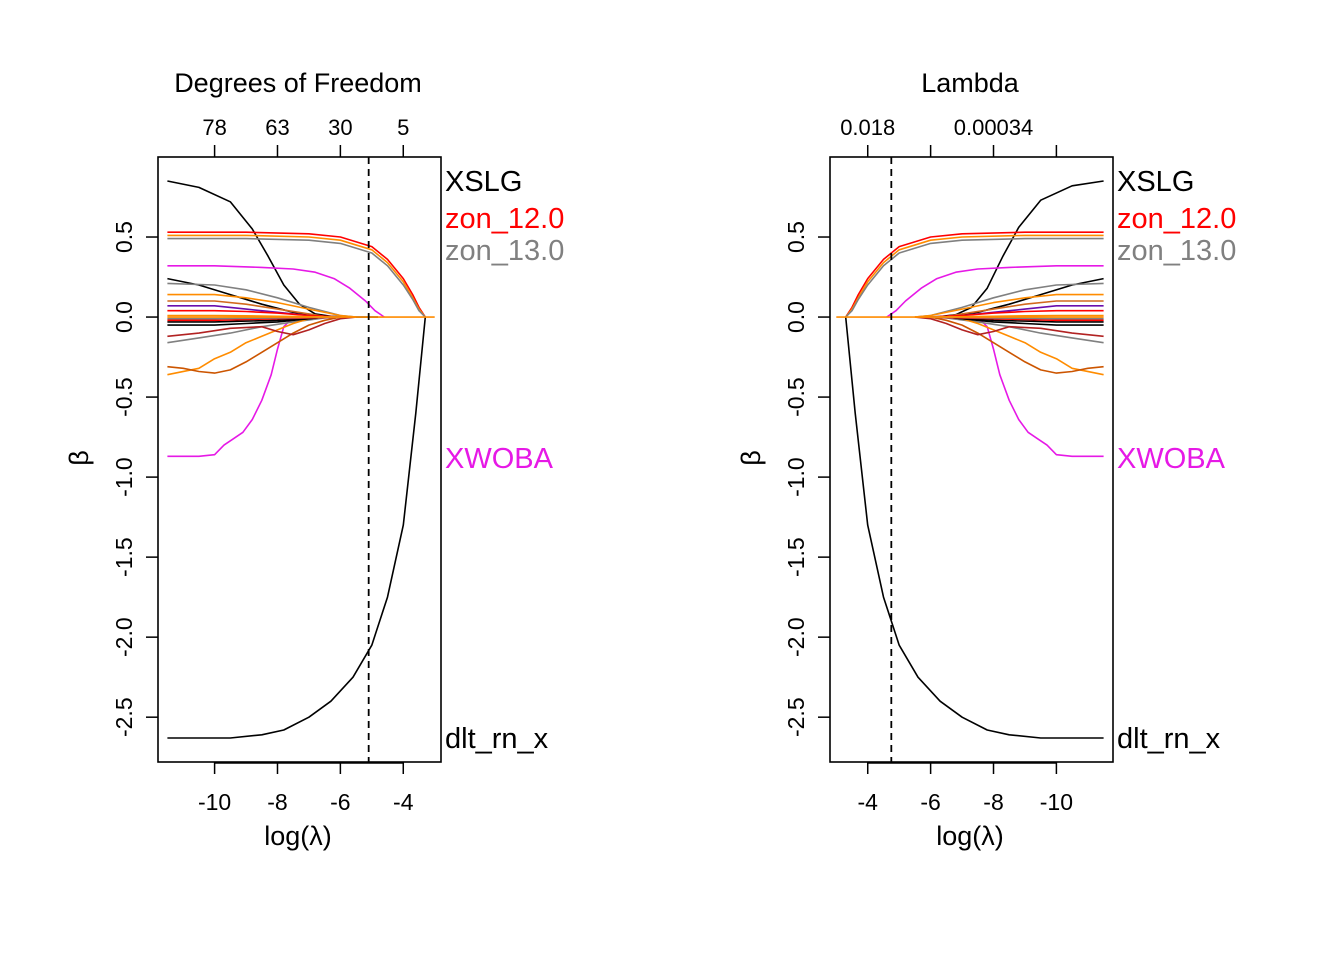 The image size is (1344, 960). Describe the element at coordinates (277, 127) in the screenshot. I see `top-tick-label: 63` at that location.